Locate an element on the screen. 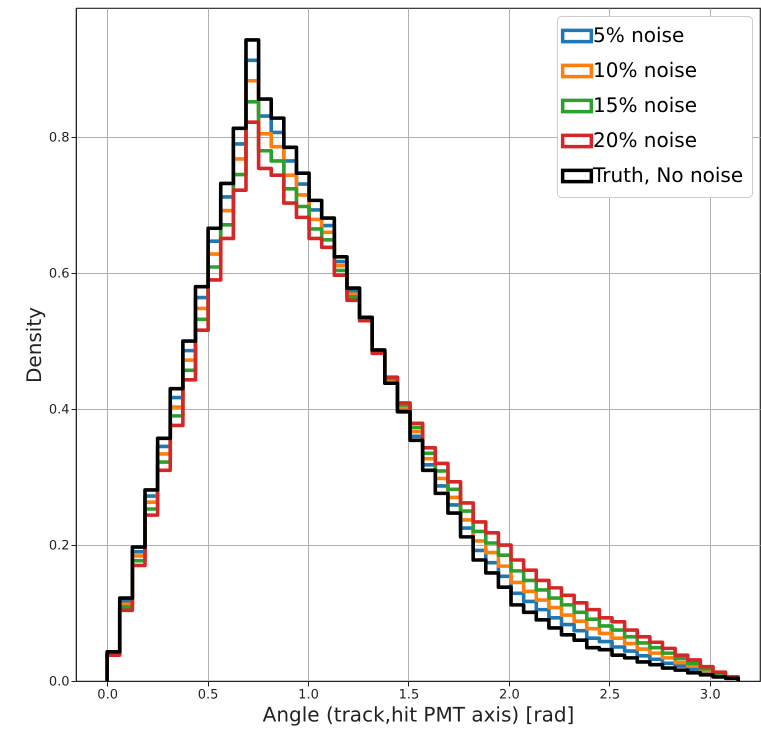  legend-label: 20% noise is located at coordinates (645, 140).